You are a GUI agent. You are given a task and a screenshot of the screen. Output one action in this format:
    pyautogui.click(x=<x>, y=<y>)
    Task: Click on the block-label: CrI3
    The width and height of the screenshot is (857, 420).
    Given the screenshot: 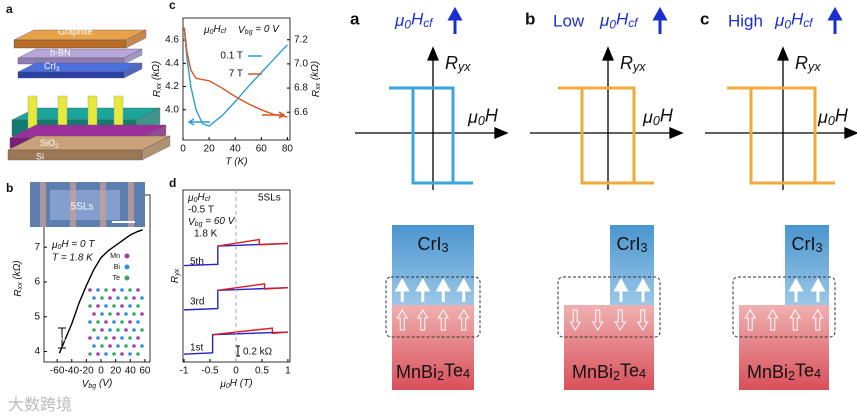 What is the action you would take?
    pyautogui.click(x=432, y=244)
    